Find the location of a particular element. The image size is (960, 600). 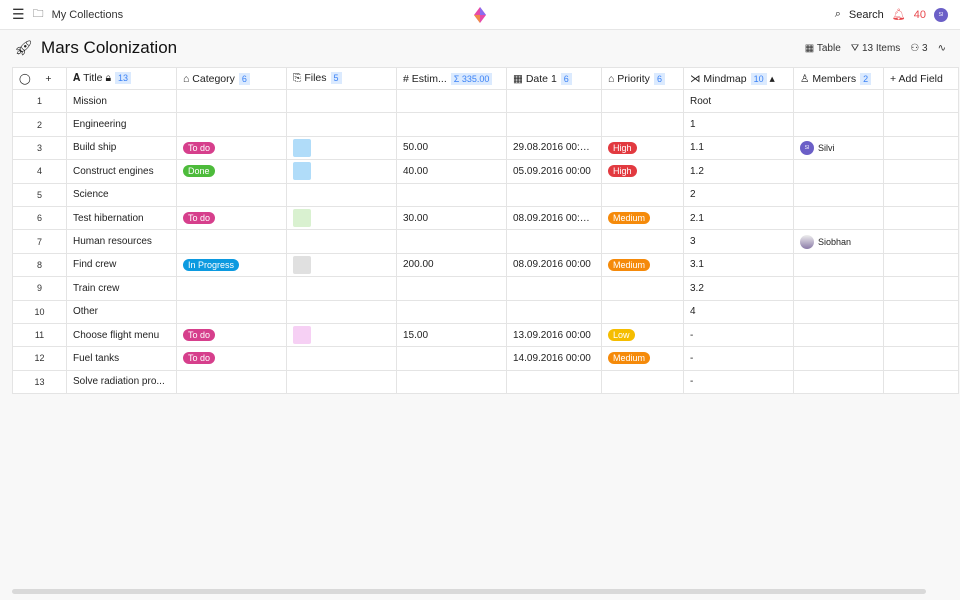

title-cell: Other is located at coordinates (121, 311).